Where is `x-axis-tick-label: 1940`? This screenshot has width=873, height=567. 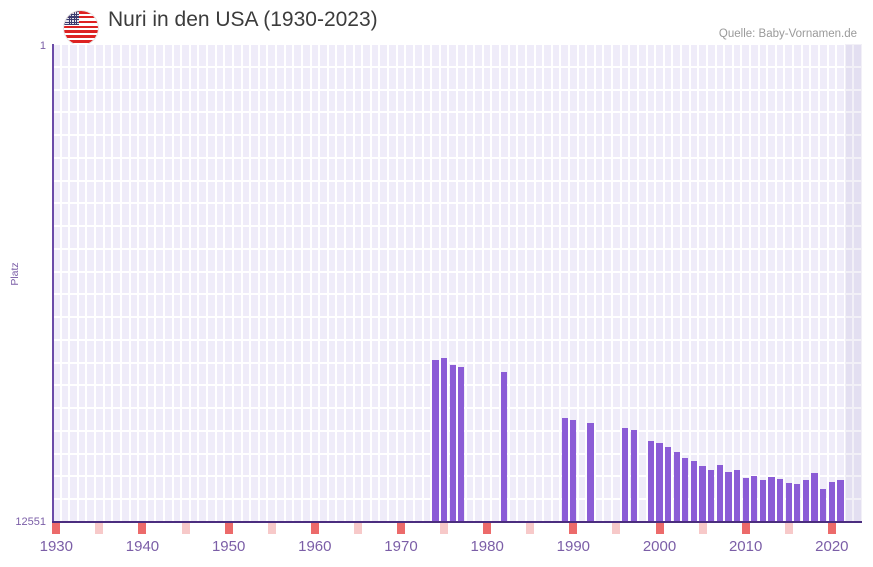 x-axis-tick-label: 1940 is located at coordinates (142, 546).